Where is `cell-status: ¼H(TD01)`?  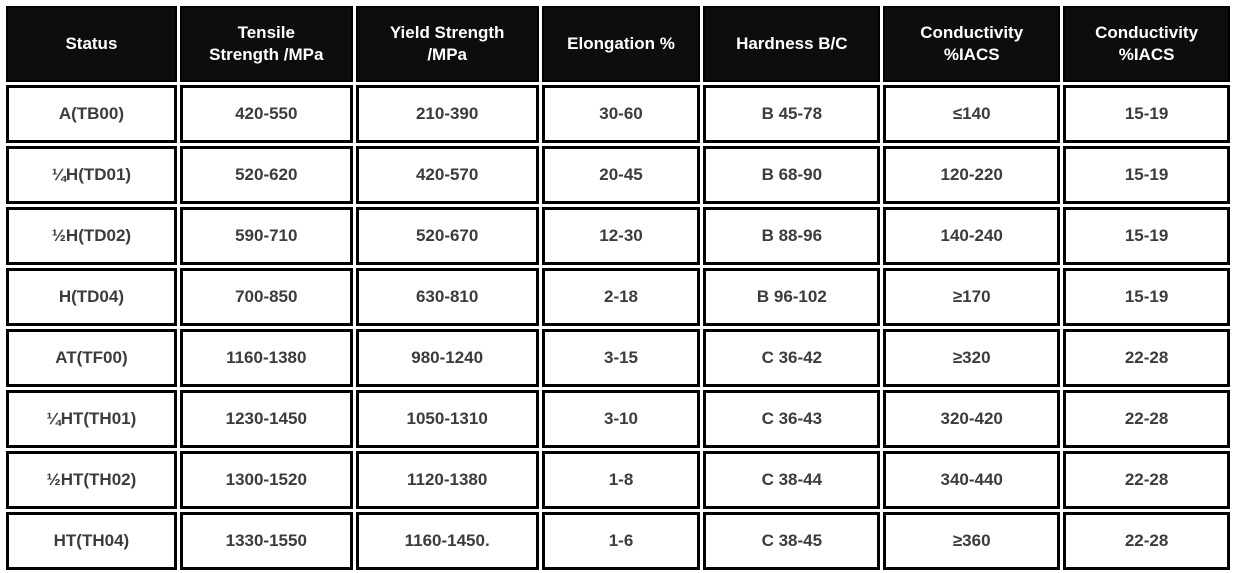
cell-status: ¼H(TD01) is located at coordinates (91, 175).